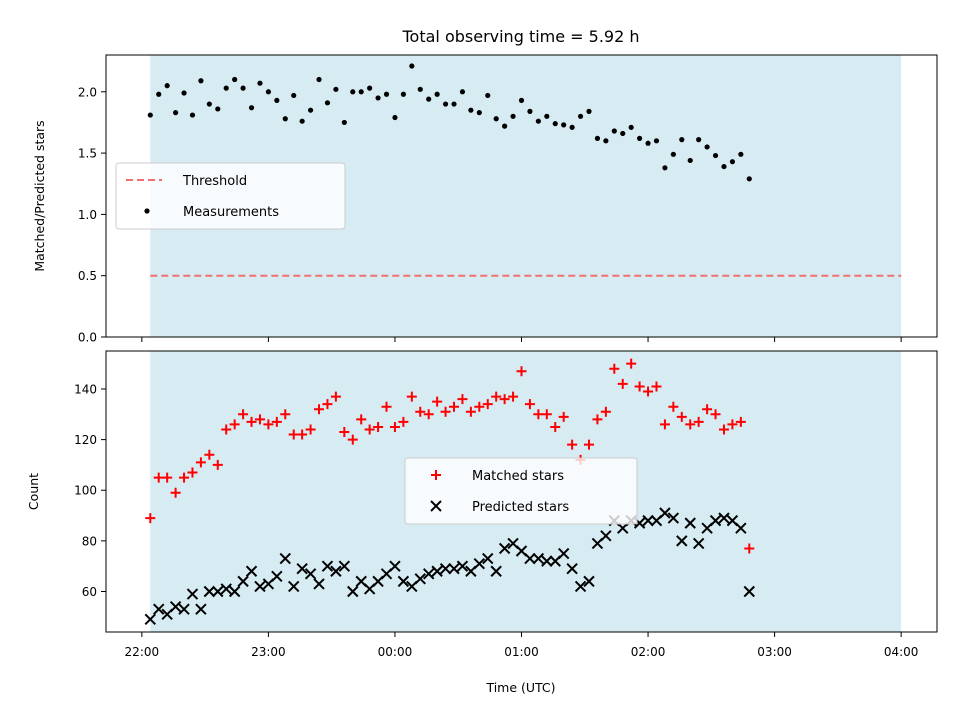  Describe the element at coordinates (521, 491) in the screenshot. I see `legend-box` at that location.